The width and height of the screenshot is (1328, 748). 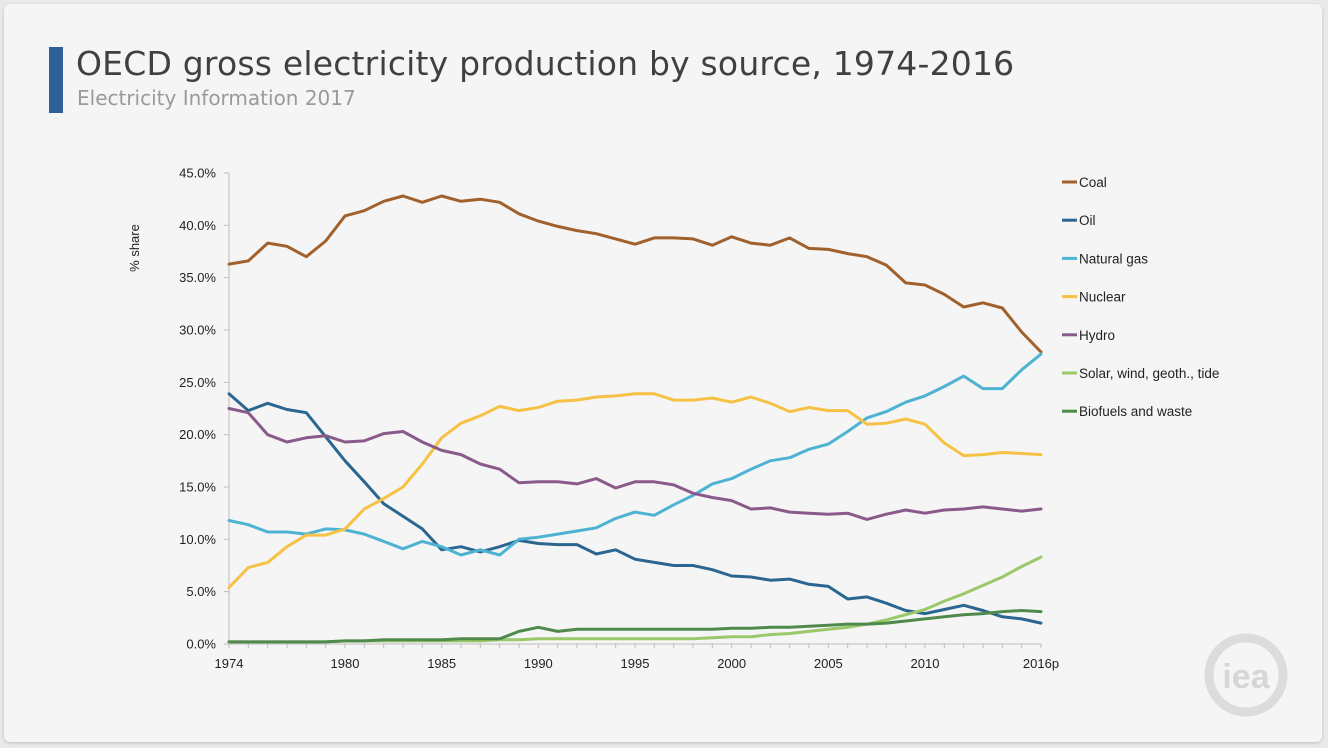 I want to click on legend-label: Coal, so click(x=1093, y=182).